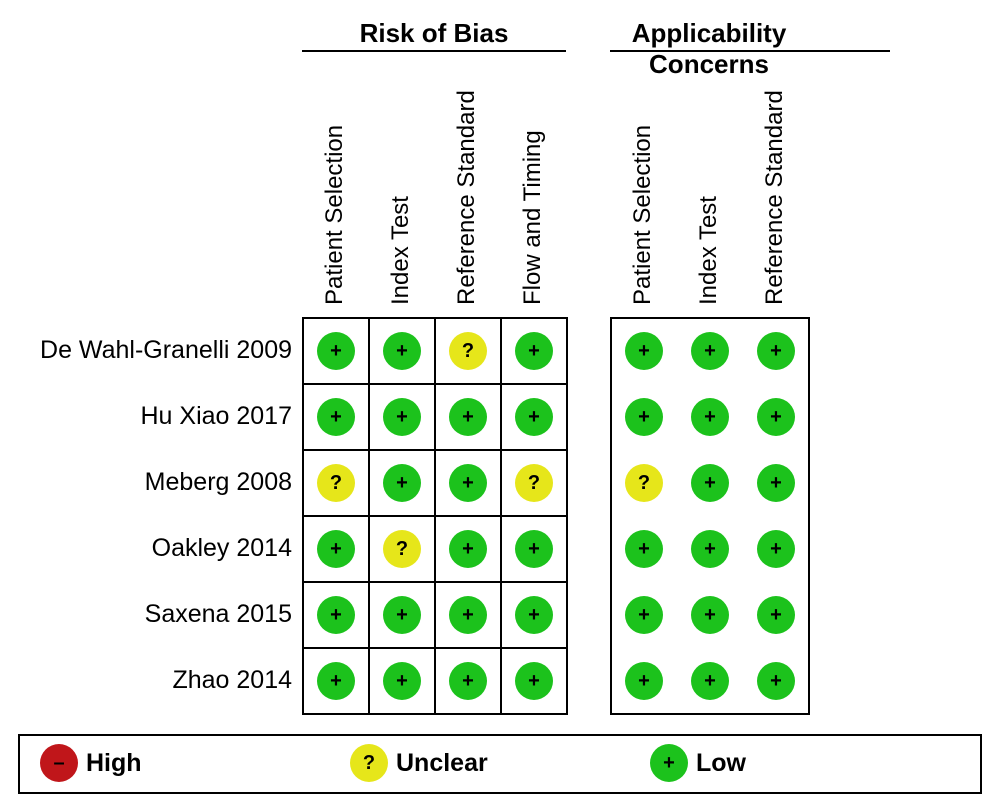 This screenshot has height=808, width=1000. I want to click on study-label: Hu Xiao 2017, so click(216, 416).